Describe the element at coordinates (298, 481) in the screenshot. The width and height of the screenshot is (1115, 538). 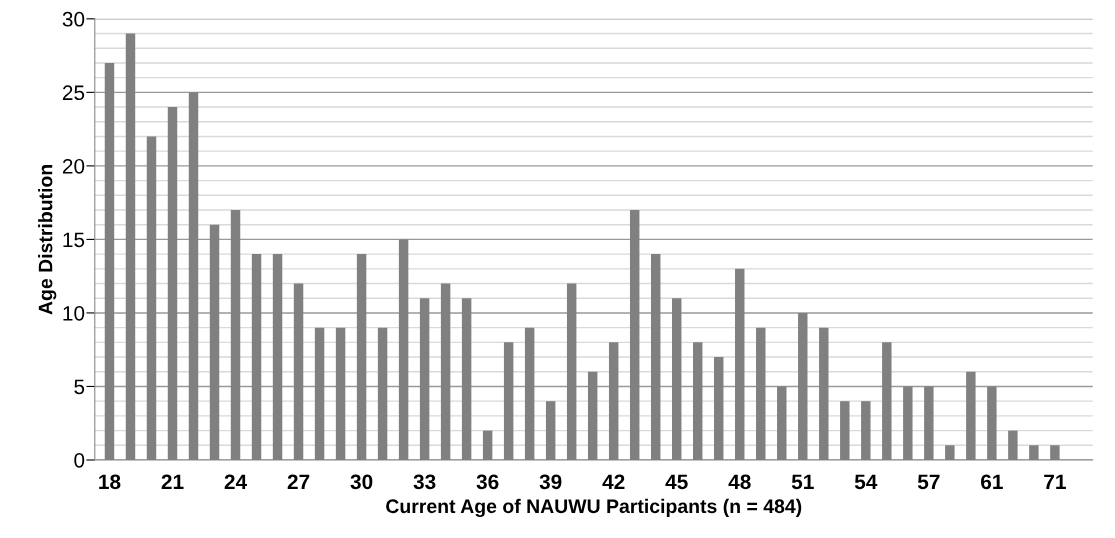
I see `x-tick-label: 27` at that location.